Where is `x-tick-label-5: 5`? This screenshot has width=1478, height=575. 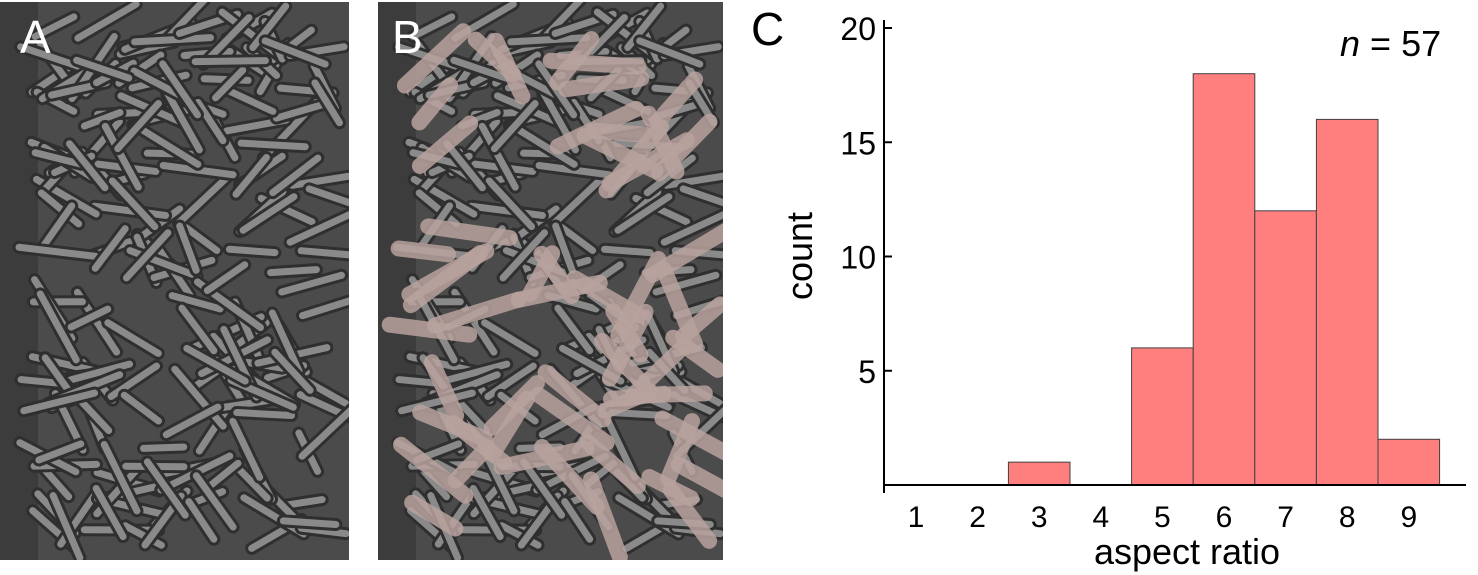 x-tick-label-5: 5 is located at coordinates (1162, 517).